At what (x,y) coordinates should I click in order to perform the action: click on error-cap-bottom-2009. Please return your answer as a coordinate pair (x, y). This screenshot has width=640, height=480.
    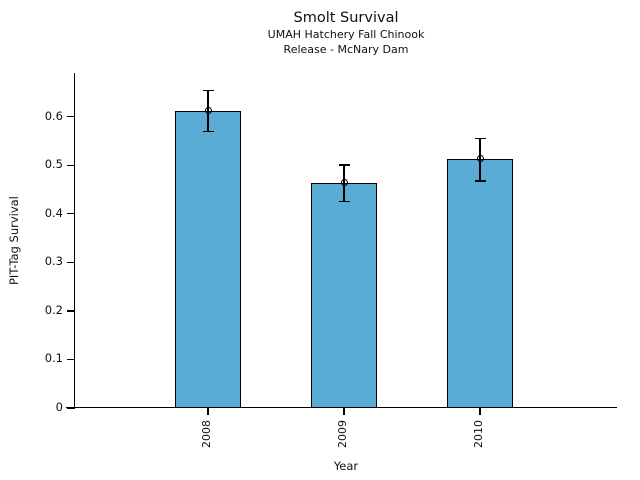
    Looking at the image, I should click on (344, 201).